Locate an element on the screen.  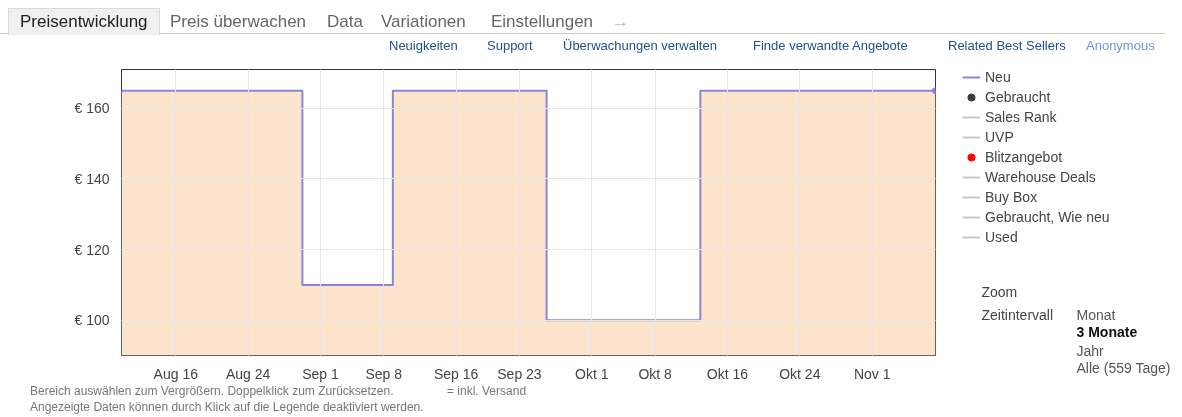
x-tick-label: Okt 24 is located at coordinates (800, 373).